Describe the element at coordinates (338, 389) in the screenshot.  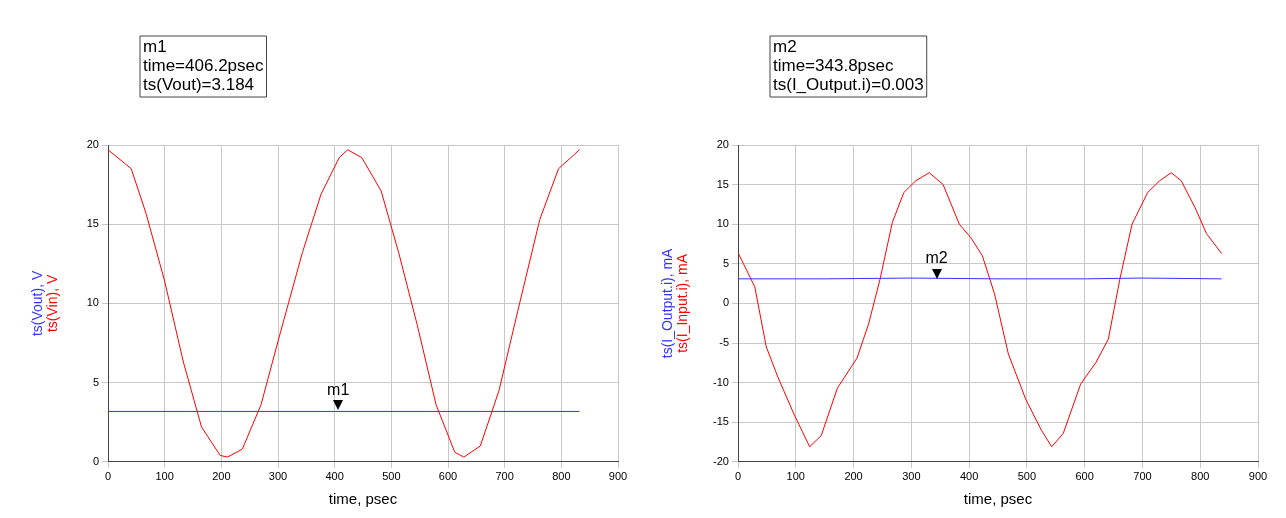
I see `annotation: m1` at that location.